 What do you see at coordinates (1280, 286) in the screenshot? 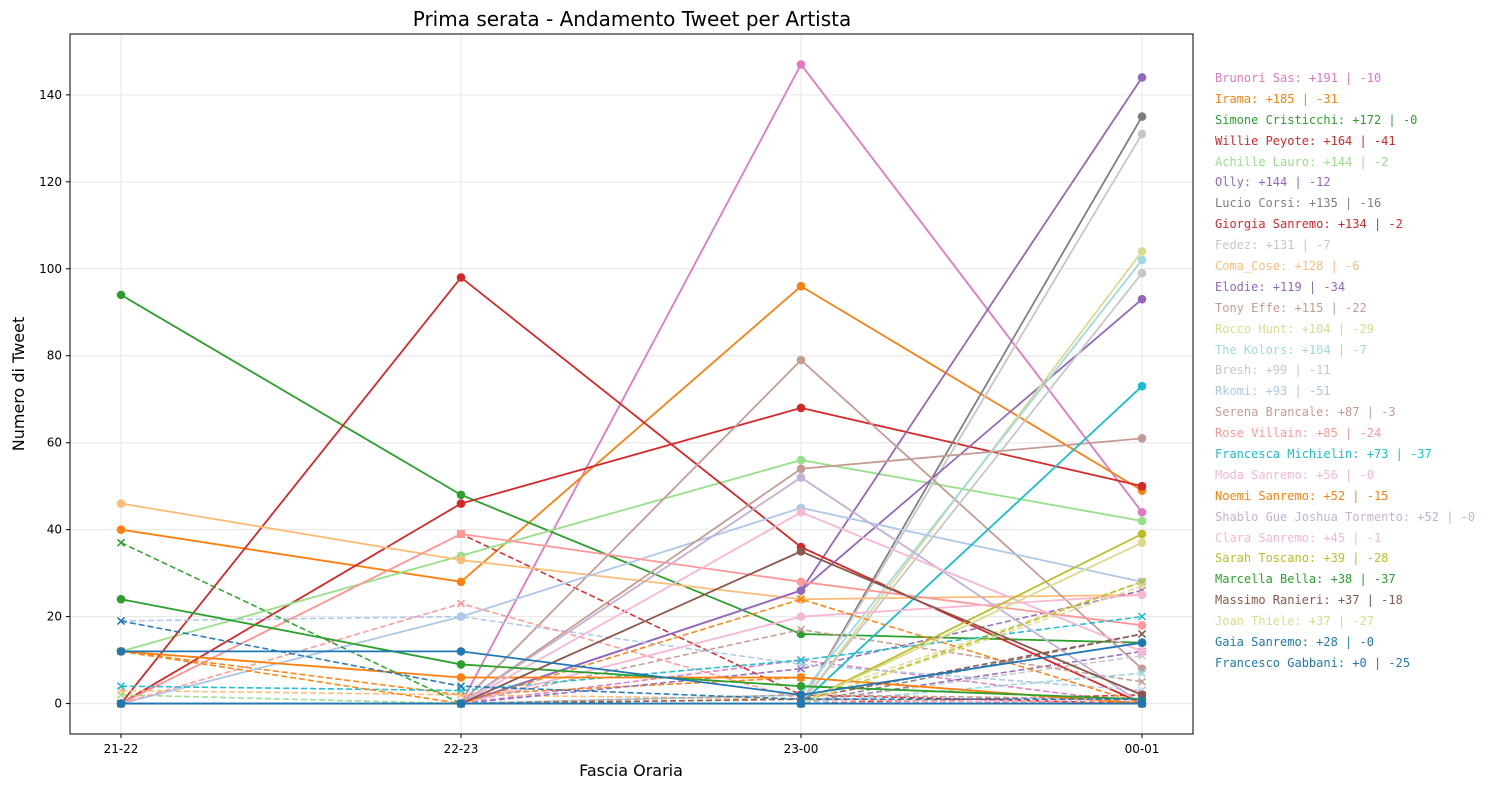
I see `legend-entry: Elodie: +119 | -34` at bounding box center [1280, 286].